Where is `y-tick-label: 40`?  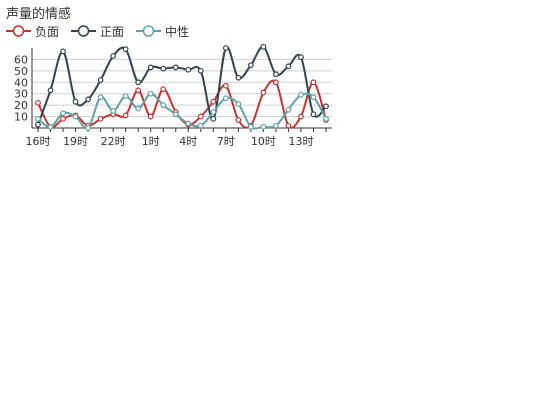
y-tick-label: 40 is located at coordinates (21, 82).